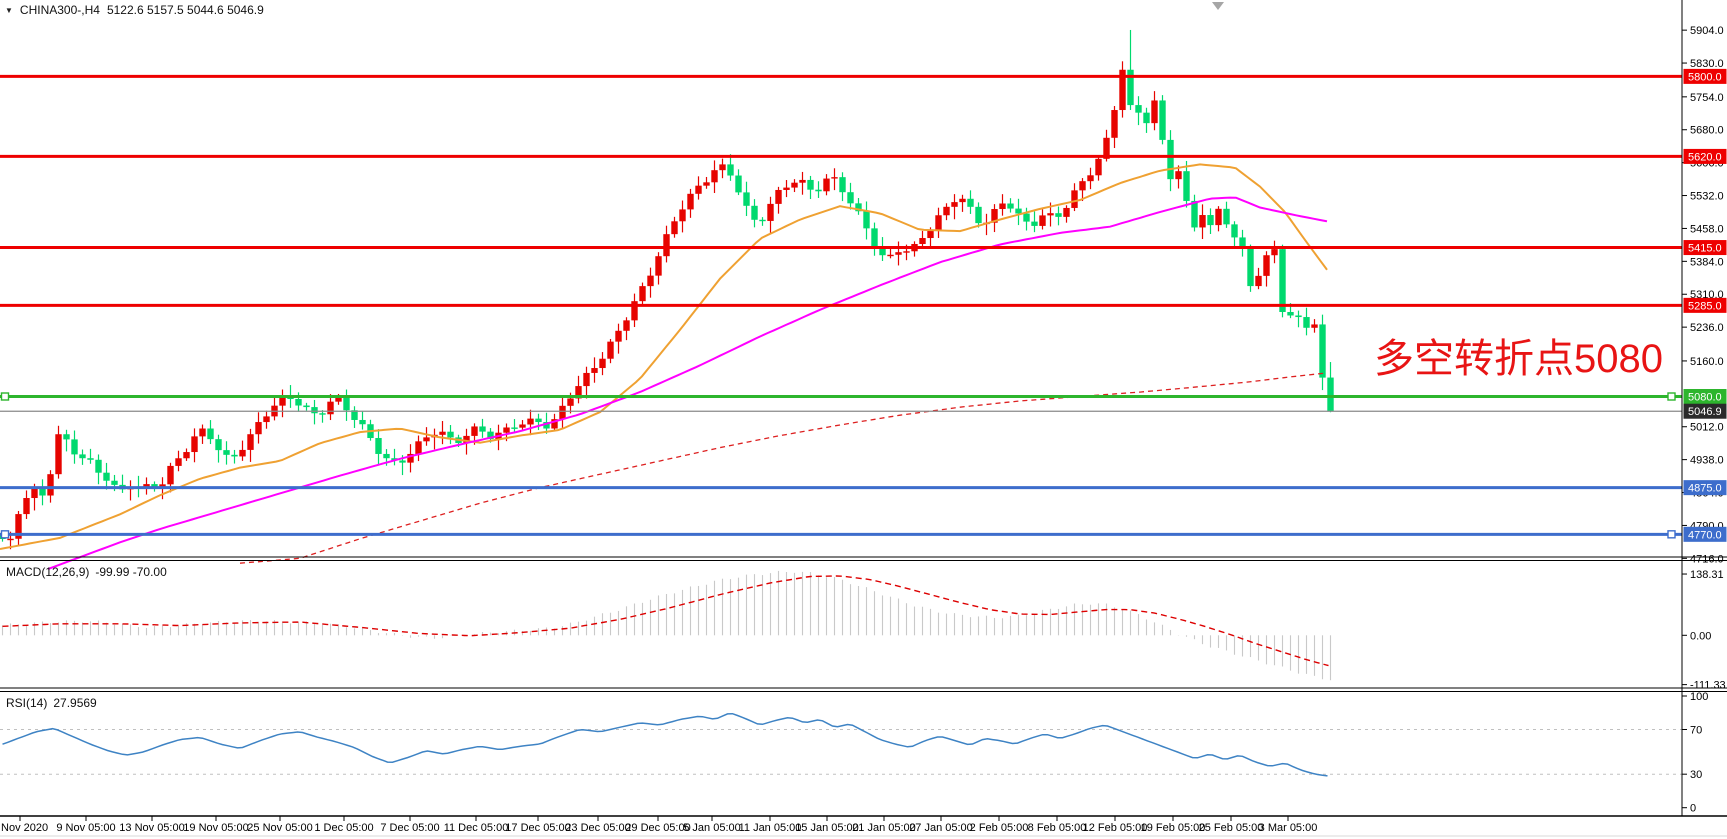 The height and width of the screenshot is (839, 1727). Describe the element at coordinates (884, 828) in the screenshot. I see `time-tick-label: 21 Jan 05:00` at that location.